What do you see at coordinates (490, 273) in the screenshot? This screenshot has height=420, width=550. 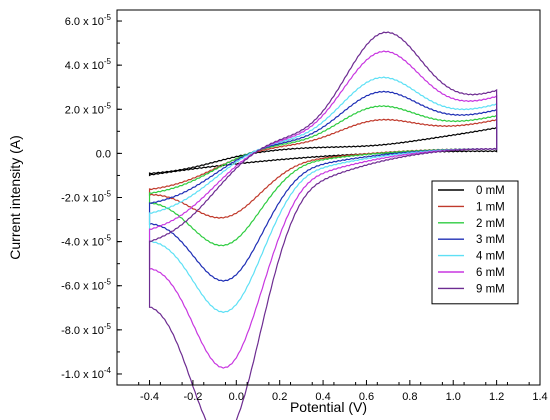 I see `legend-label: 6 mM` at bounding box center [490, 273].